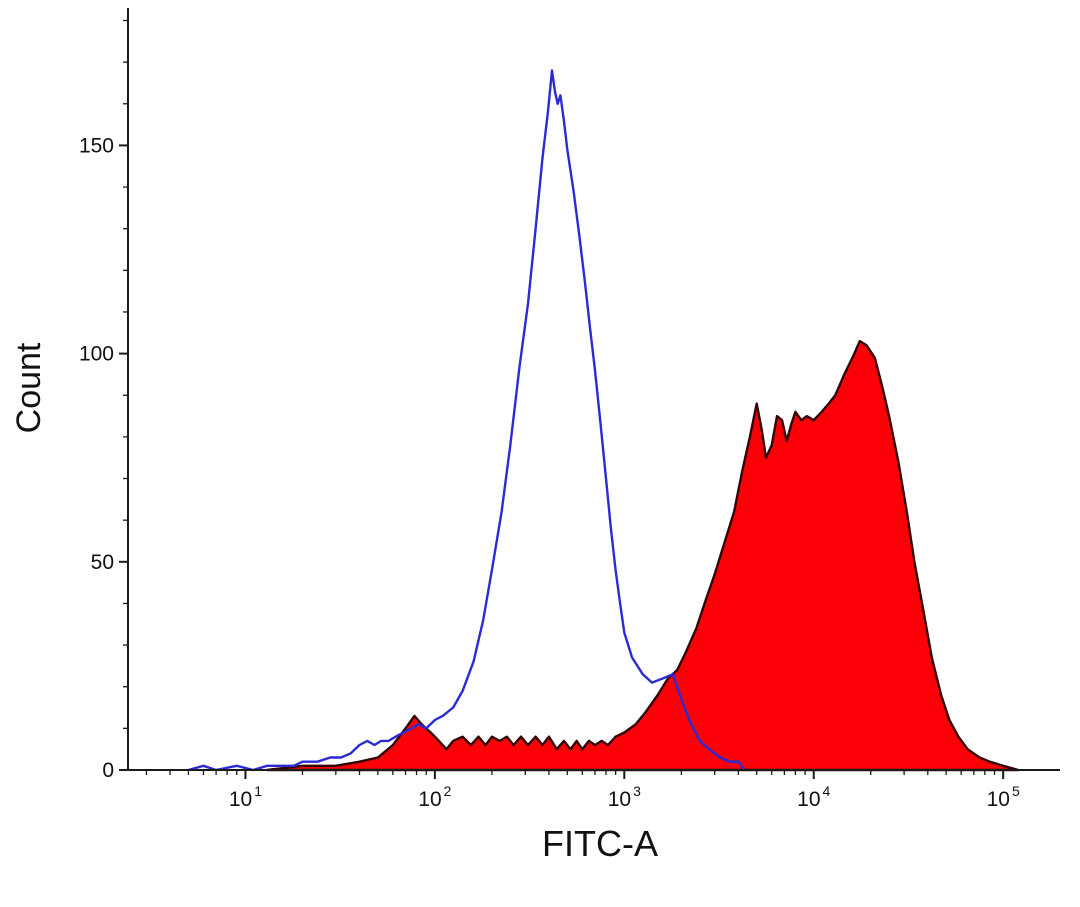 This screenshot has height=907, width=1080. What do you see at coordinates (96, 354) in the screenshot?
I see `y-tick-label: 100` at bounding box center [96, 354].